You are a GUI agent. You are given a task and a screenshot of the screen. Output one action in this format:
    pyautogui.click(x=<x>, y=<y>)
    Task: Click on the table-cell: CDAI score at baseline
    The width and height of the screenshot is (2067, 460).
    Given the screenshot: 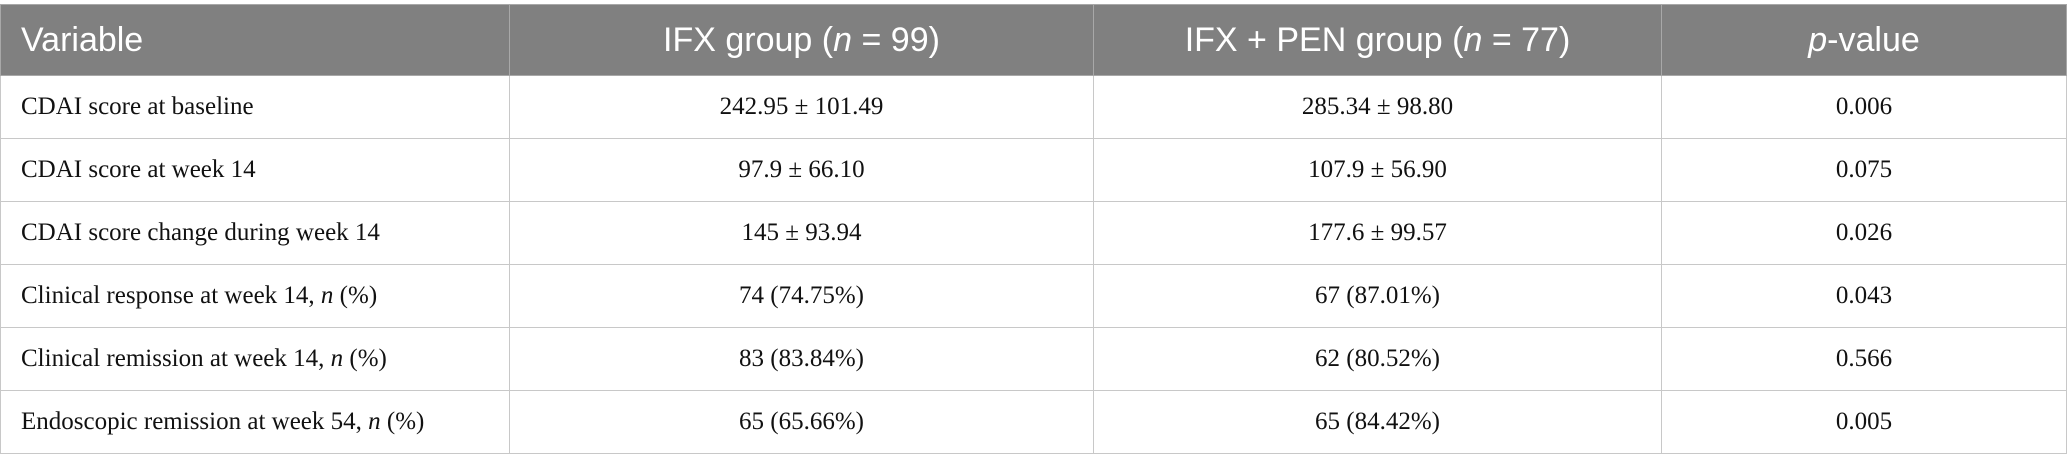 What is the action you would take?
    pyautogui.click(x=255, y=107)
    